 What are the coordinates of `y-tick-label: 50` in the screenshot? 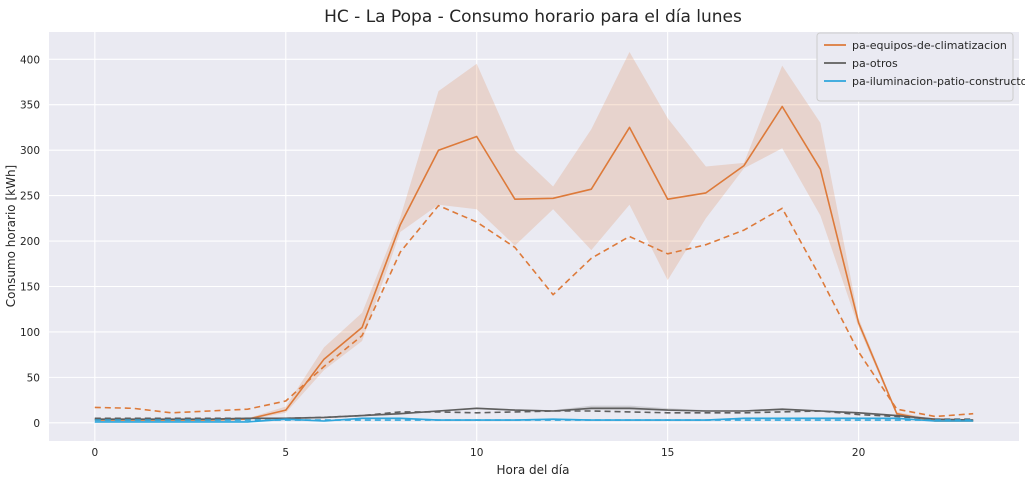 It's located at (33, 378).